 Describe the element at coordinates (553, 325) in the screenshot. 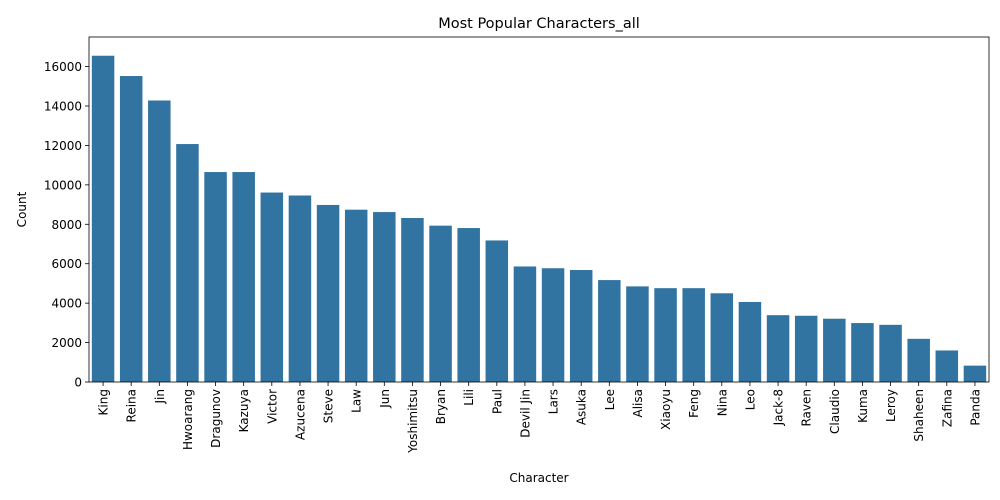

I see `bar-lars` at that location.